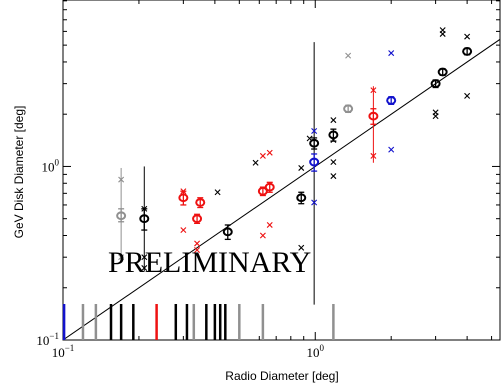 Image resolution: width=501 pixels, height=387 pixels. What do you see at coordinates (281, 376) in the screenshot?
I see `x-axis-label: Radio Diameter [deg]` at bounding box center [281, 376].